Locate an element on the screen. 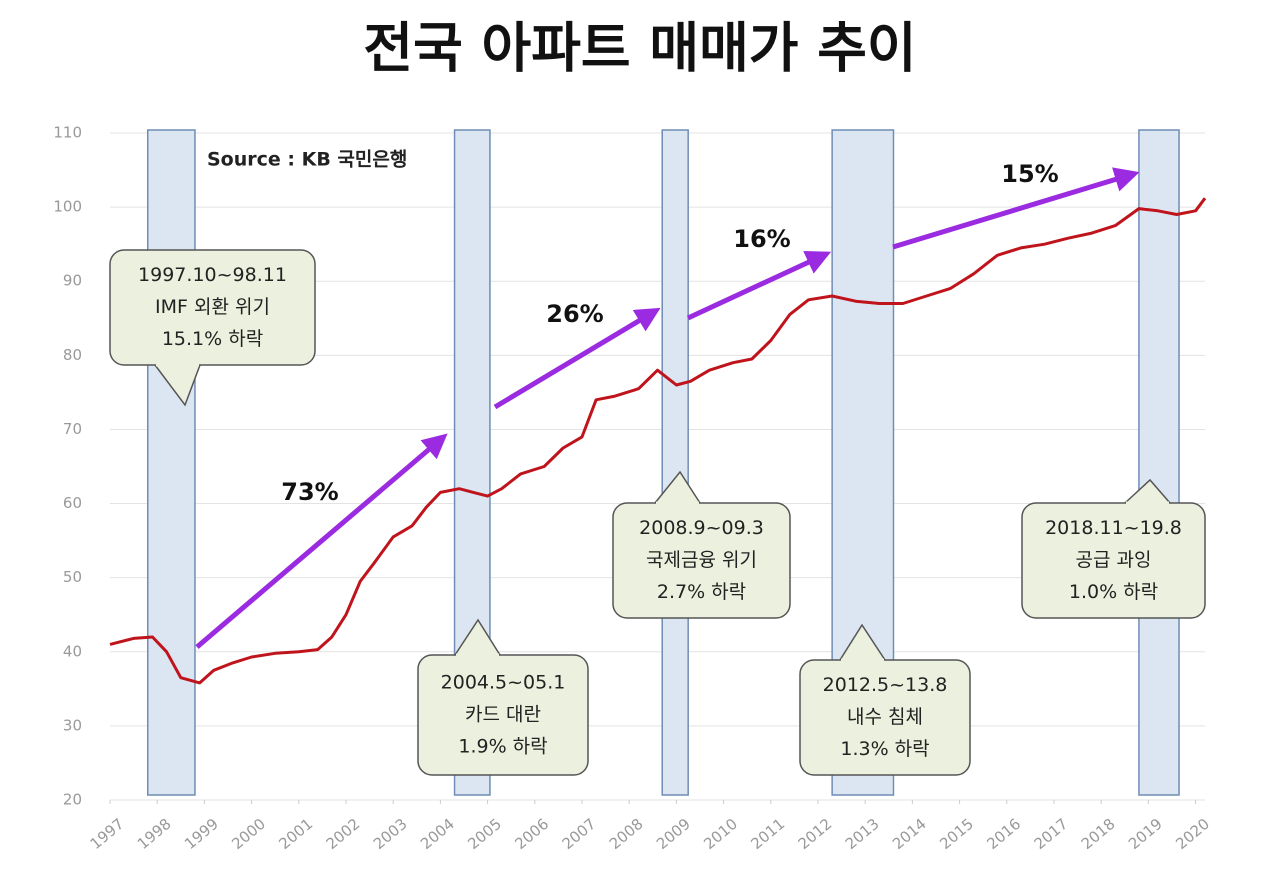 The width and height of the screenshot is (1280, 894). x-tick-label: 2009 is located at coordinates (673, 834).